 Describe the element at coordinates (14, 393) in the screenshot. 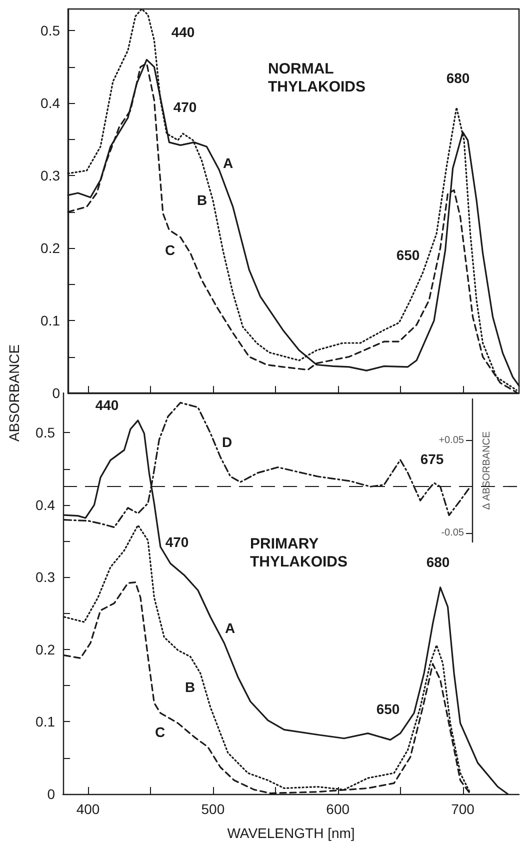

I see `y-axis-title: ABSORBANCE` at that location.